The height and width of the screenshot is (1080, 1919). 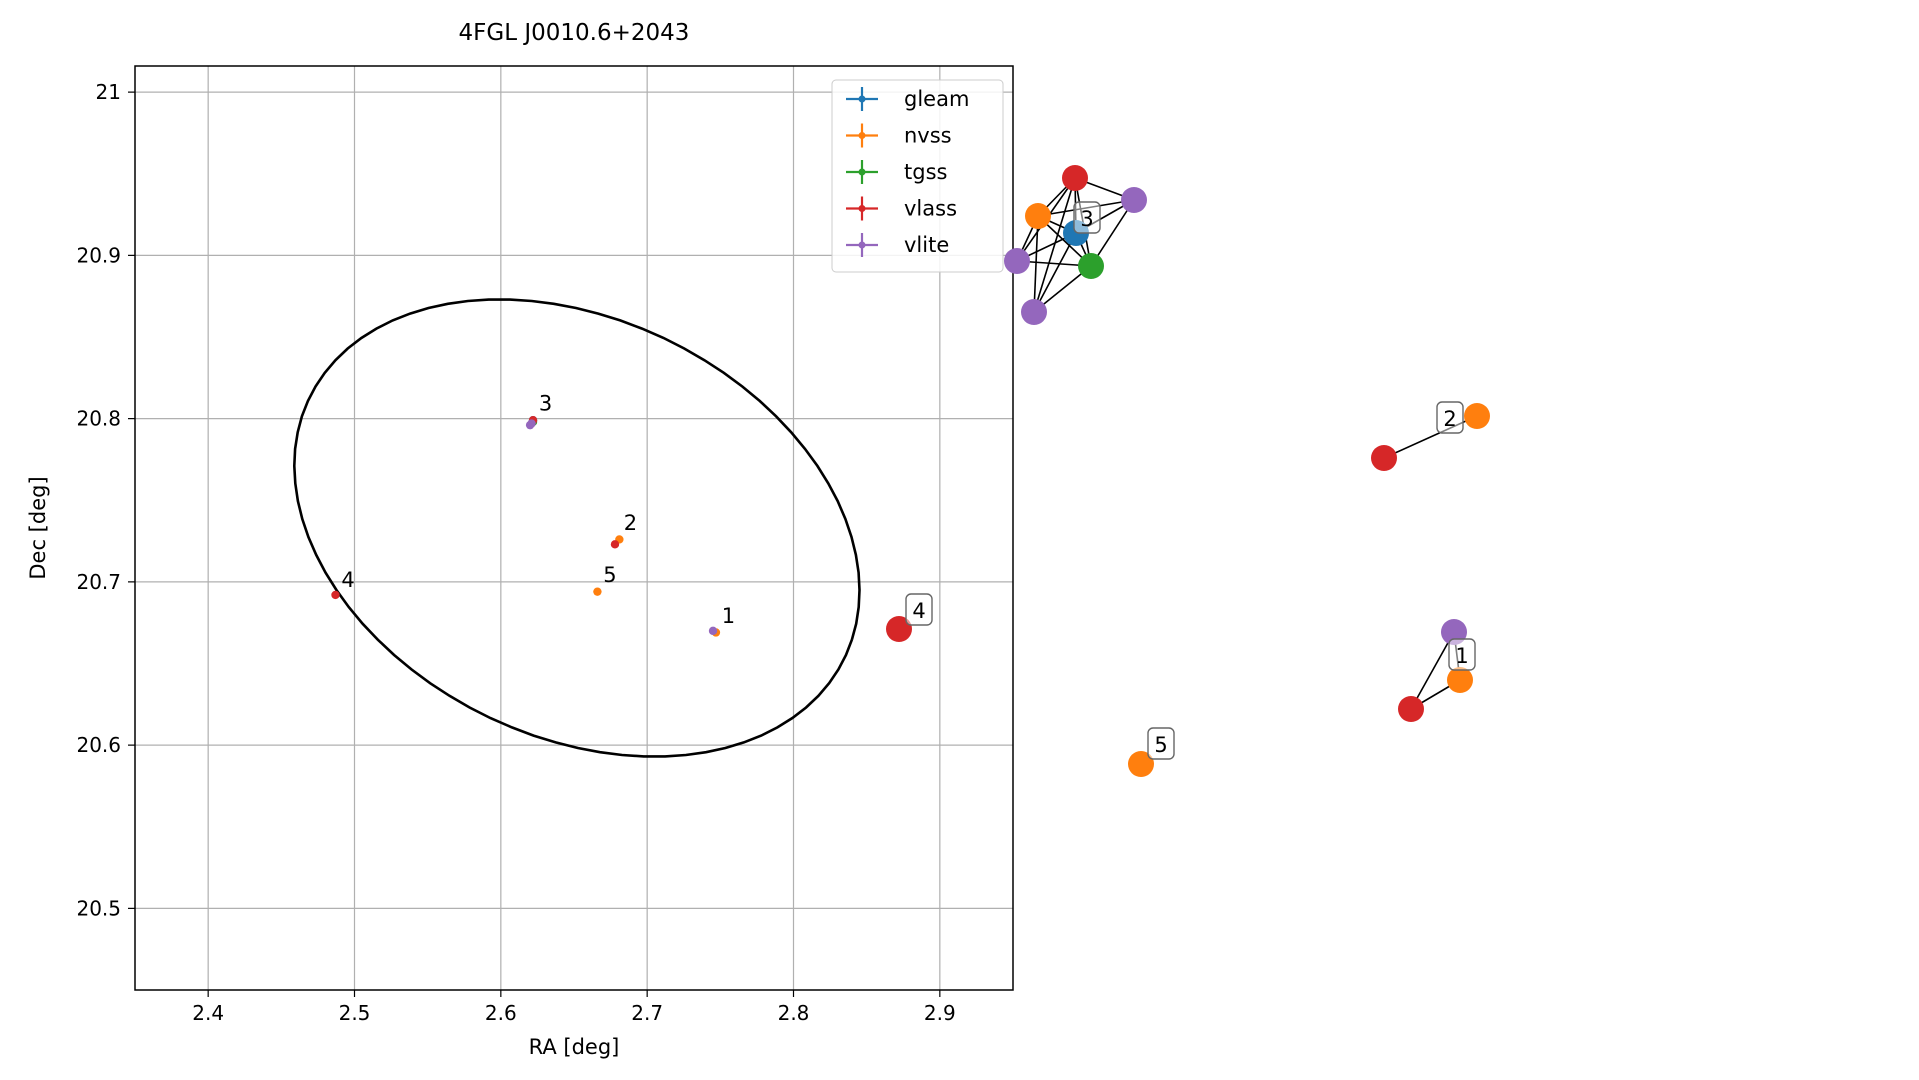 I want to click on y-tick-label: 20.8, so click(x=98, y=419).